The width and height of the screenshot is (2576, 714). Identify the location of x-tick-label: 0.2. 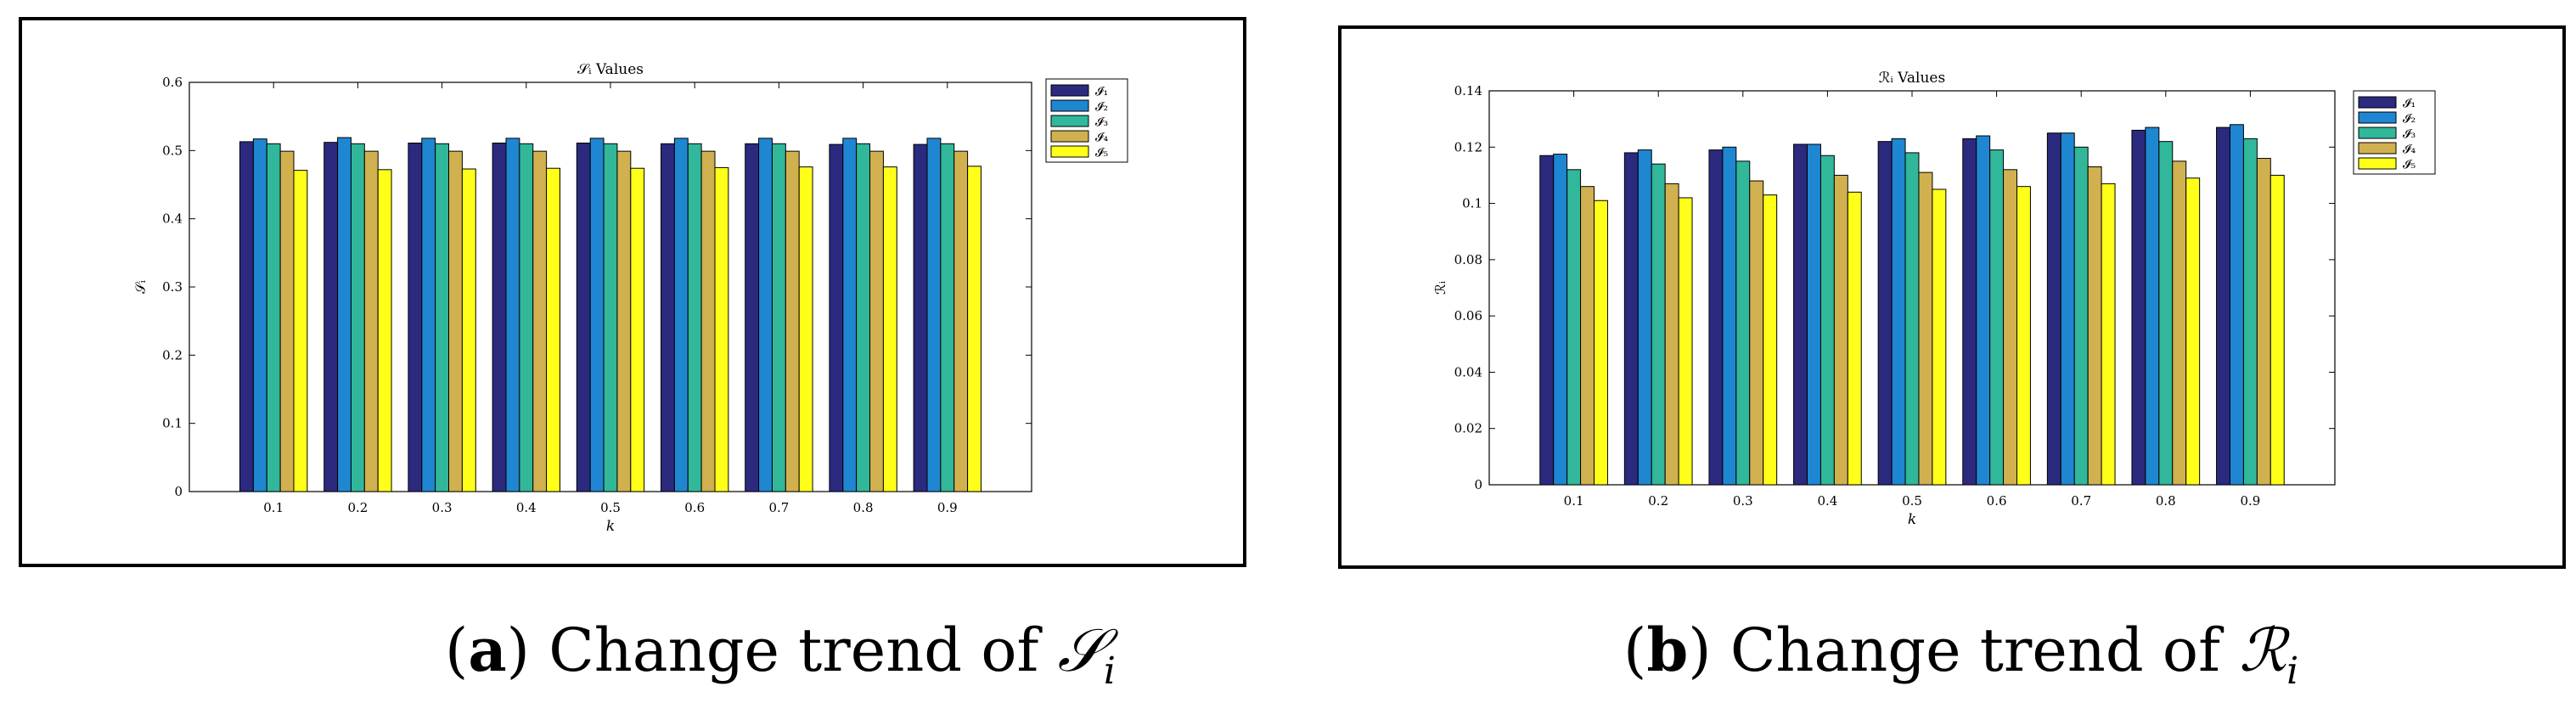
(357, 507).